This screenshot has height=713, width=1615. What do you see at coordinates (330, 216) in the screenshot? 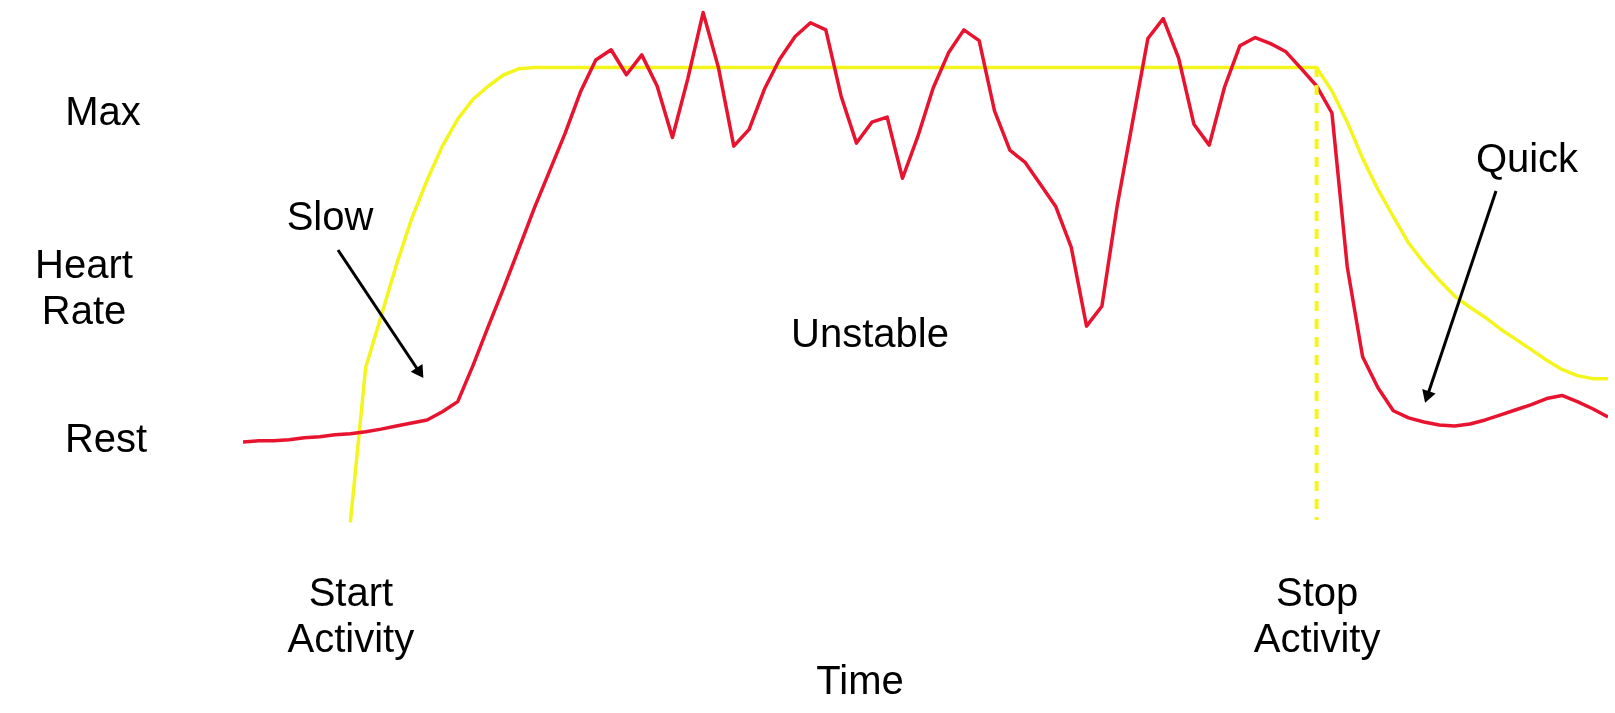
I see `annotation: Slow` at bounding box center [330, 216].